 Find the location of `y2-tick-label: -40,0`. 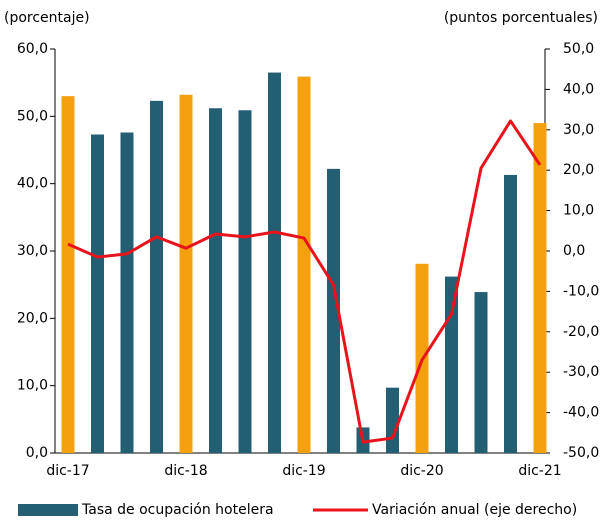

y2-tick-label: -40,0 is located at coordinates (581, 413).